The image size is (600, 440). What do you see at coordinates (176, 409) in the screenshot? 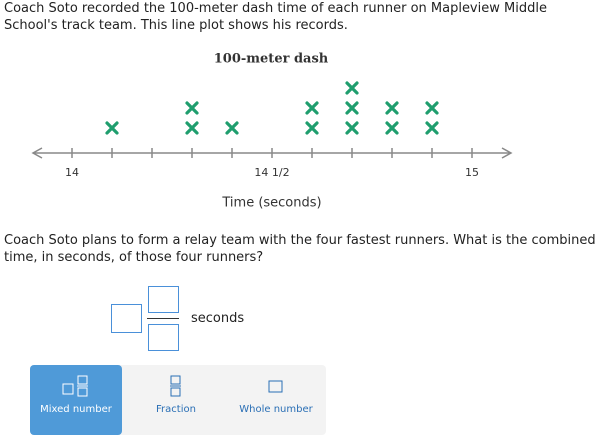
I see `button-label: Fraction` at bounding box center [176, 409].